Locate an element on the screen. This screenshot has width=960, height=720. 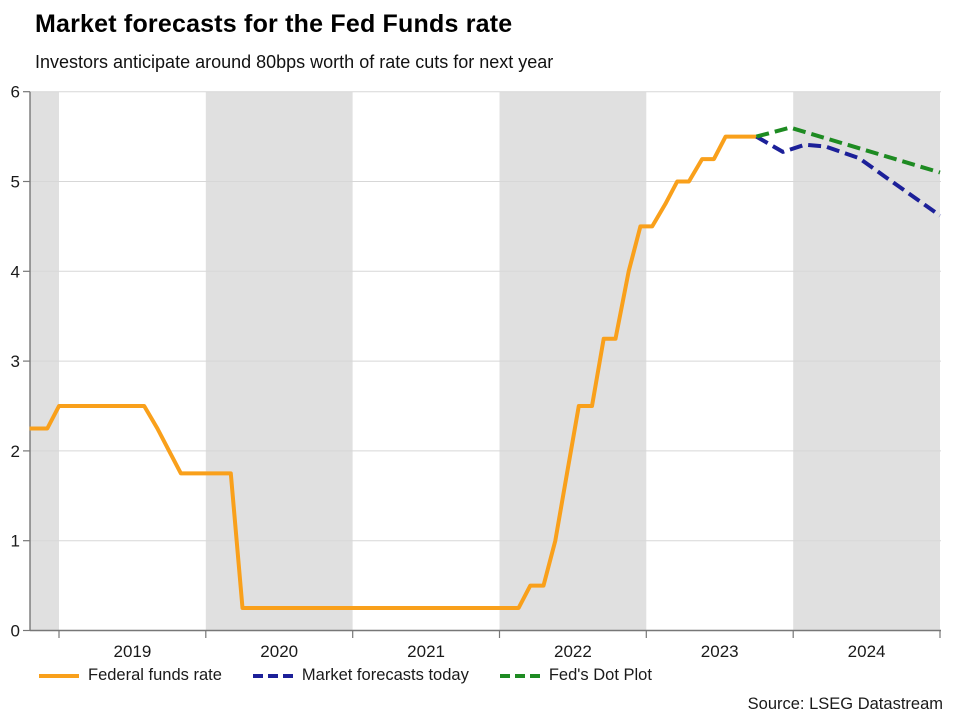
legend-label-feds-dot-plot: Fed's Dot Plot is located at coordinates (600, 675).